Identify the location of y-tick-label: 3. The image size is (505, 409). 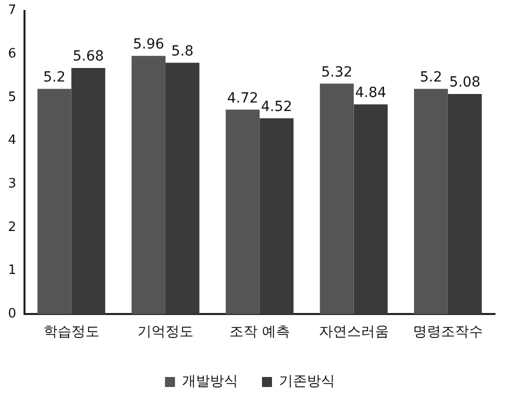
(12, 184).